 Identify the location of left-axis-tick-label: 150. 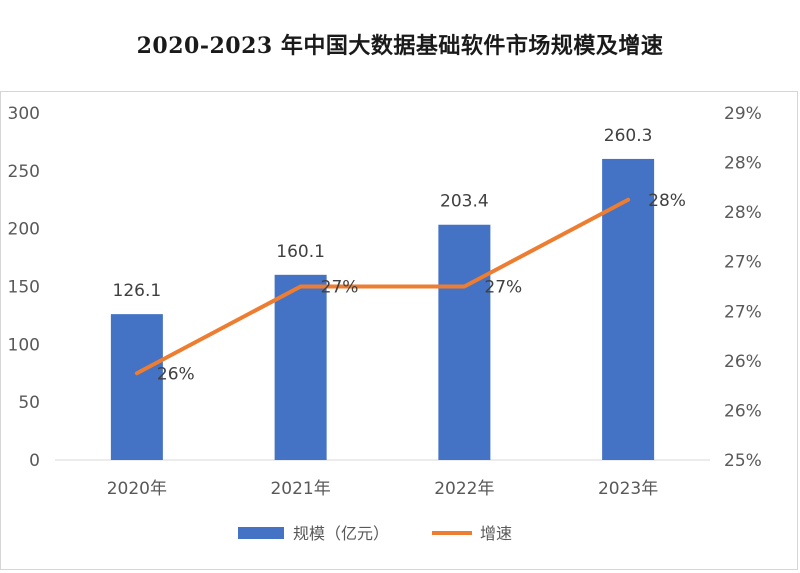
(24, 288).